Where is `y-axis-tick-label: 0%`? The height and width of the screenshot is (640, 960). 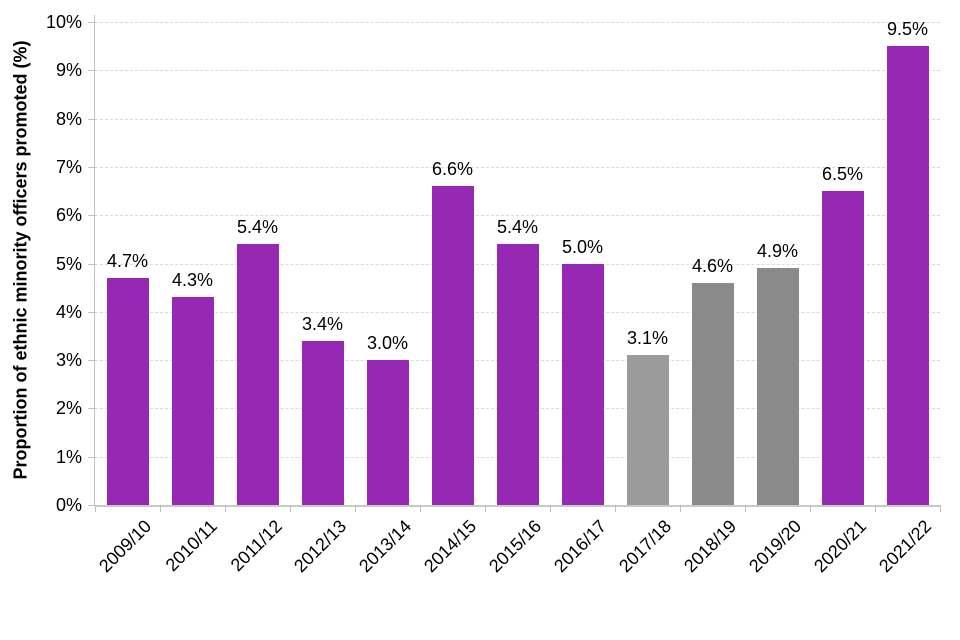
y-axis-tick-label: 0% is located at coordinates (68, 505).